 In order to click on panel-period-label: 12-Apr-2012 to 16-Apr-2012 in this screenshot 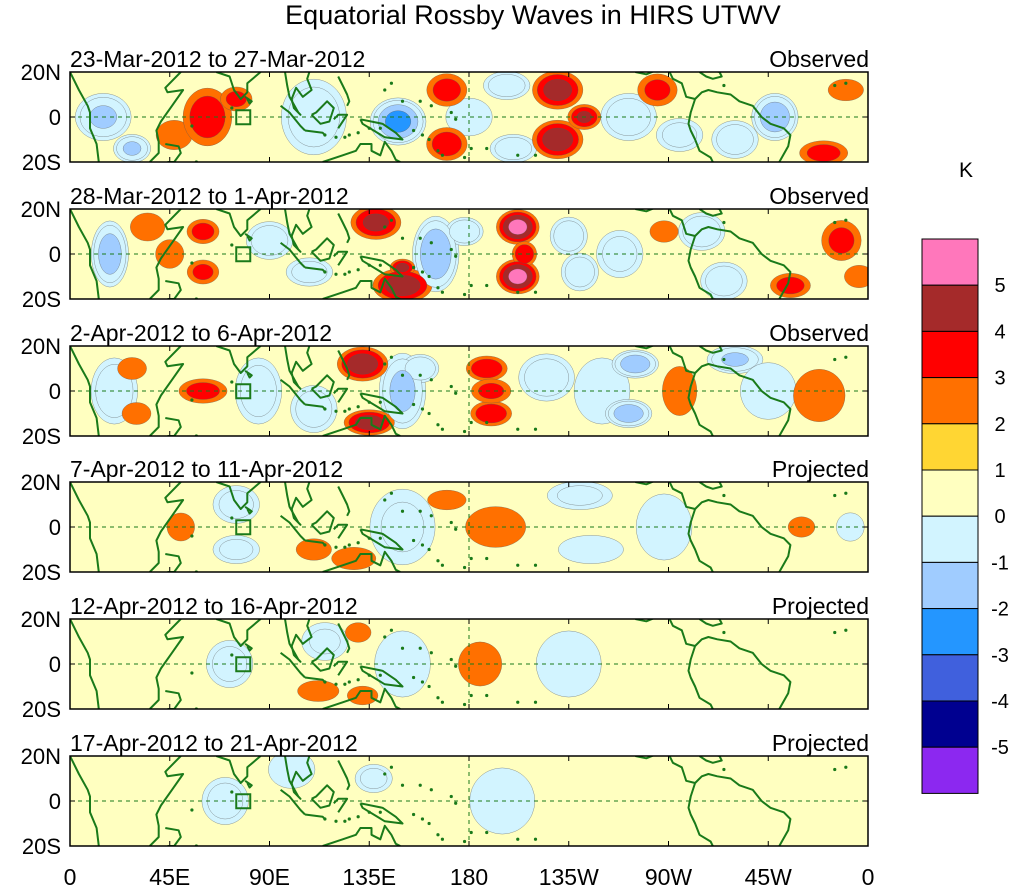, I will do `click(214, 606)`.